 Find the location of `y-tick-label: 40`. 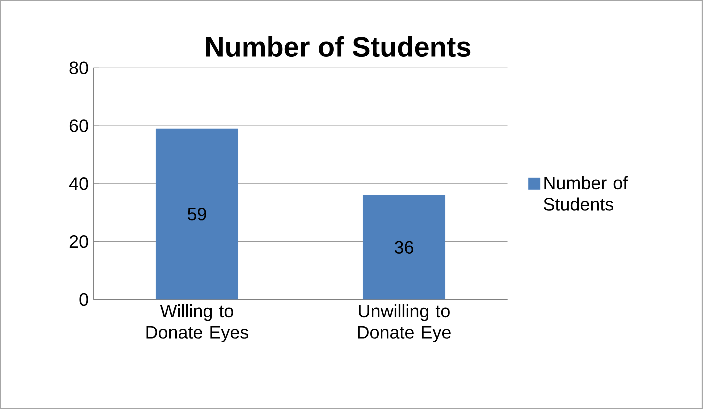

y-tick-label: 40 is located at coordinates (78, 183).